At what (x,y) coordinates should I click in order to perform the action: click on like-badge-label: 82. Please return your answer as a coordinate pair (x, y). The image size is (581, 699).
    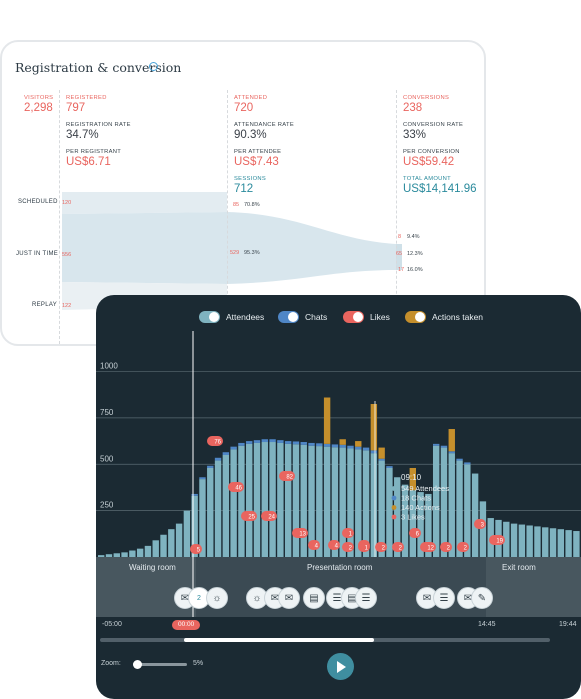
    Looking at the image, I should click on (289, 478).